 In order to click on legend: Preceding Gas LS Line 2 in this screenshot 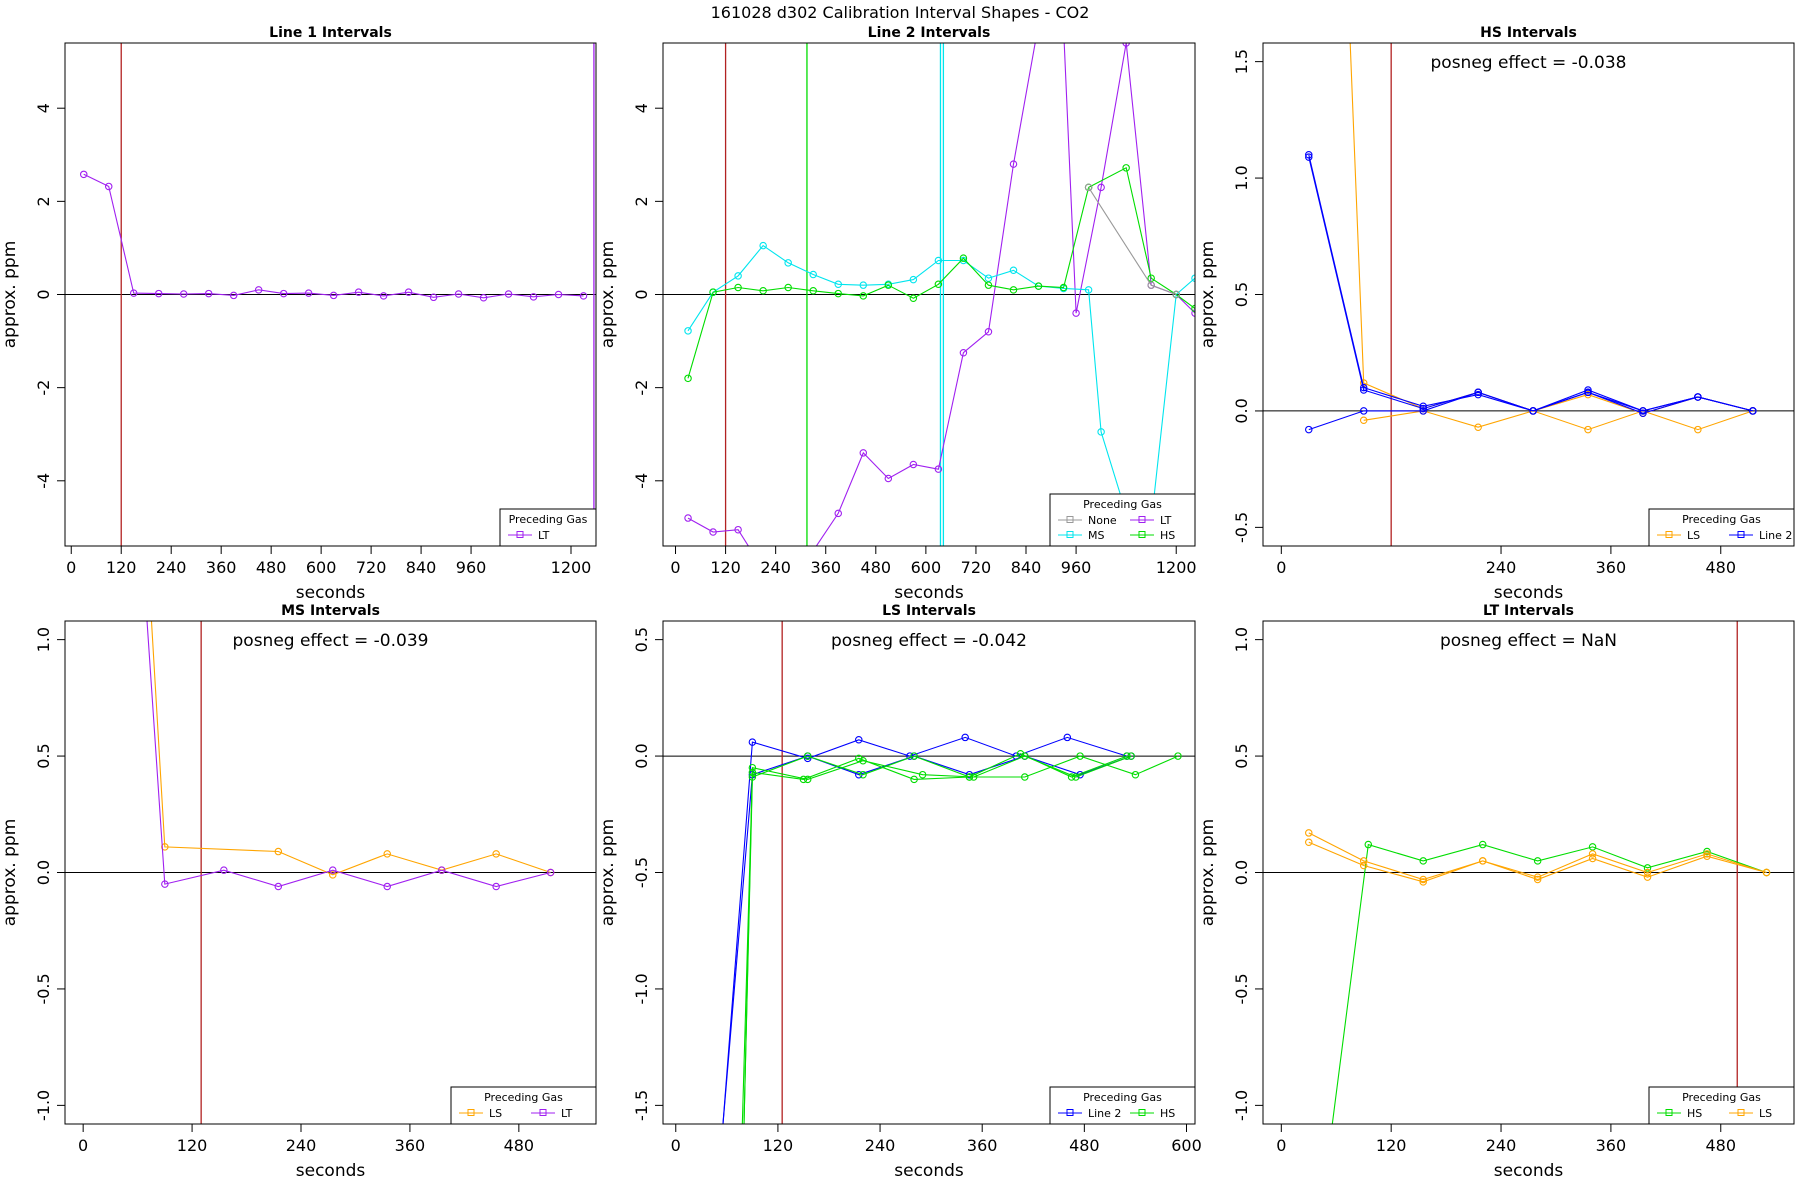, I will do `click(1721, 527)`.